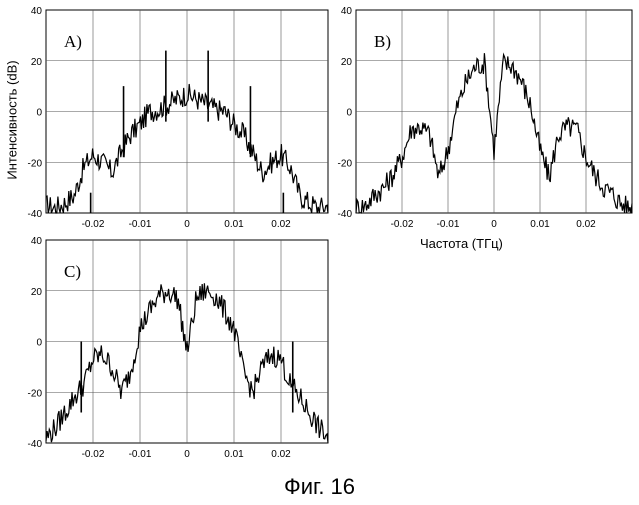 Image resolution: width=639 pixels, height=505 pixels. Describe the element at coordinates (461, 243) in the screenshot. I see `x-axis-label: Частота (ТГц)` at that location.